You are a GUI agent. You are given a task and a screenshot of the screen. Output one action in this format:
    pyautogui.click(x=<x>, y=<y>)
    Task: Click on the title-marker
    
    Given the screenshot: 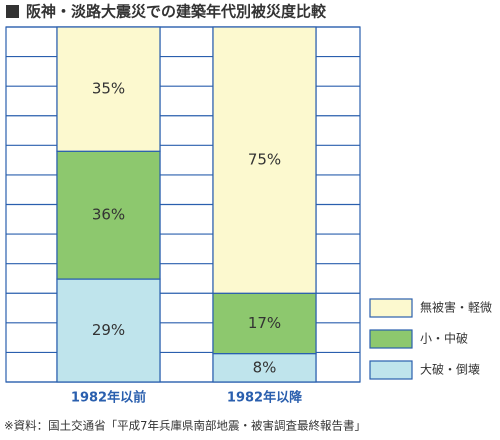 What is the action you would take?
    pyautogui.click(x=12, y=11)
    